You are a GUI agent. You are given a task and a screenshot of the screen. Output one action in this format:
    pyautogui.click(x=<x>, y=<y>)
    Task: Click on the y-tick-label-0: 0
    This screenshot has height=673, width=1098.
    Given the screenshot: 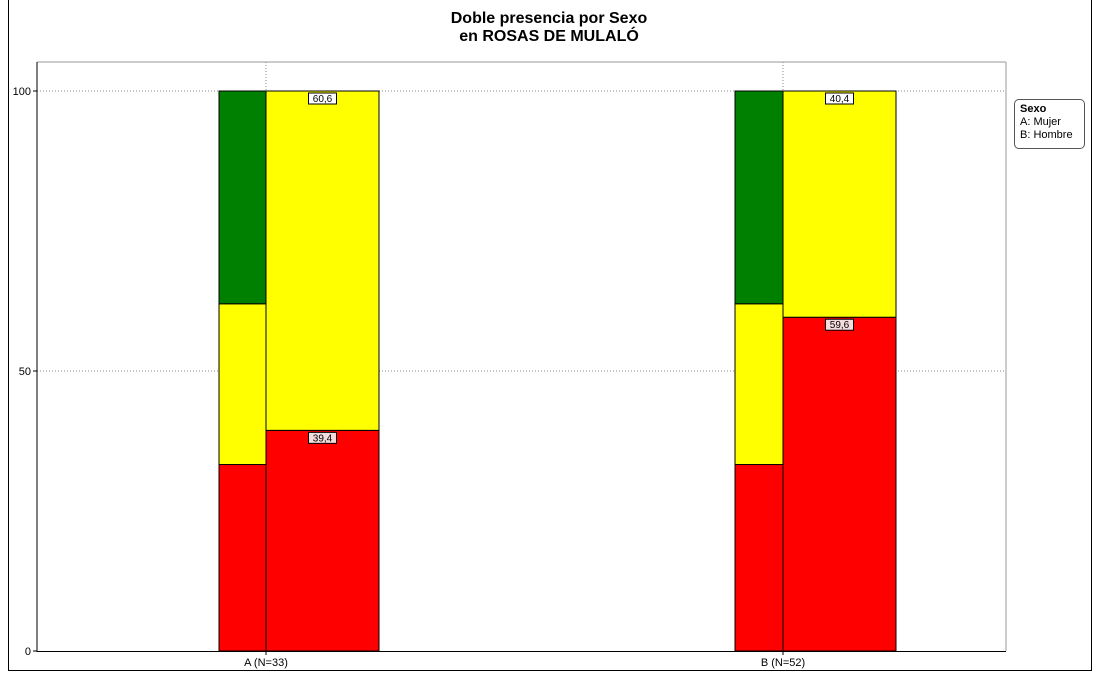 What is the action you would take?
    pyautogui.click(x=28, y=652)
    